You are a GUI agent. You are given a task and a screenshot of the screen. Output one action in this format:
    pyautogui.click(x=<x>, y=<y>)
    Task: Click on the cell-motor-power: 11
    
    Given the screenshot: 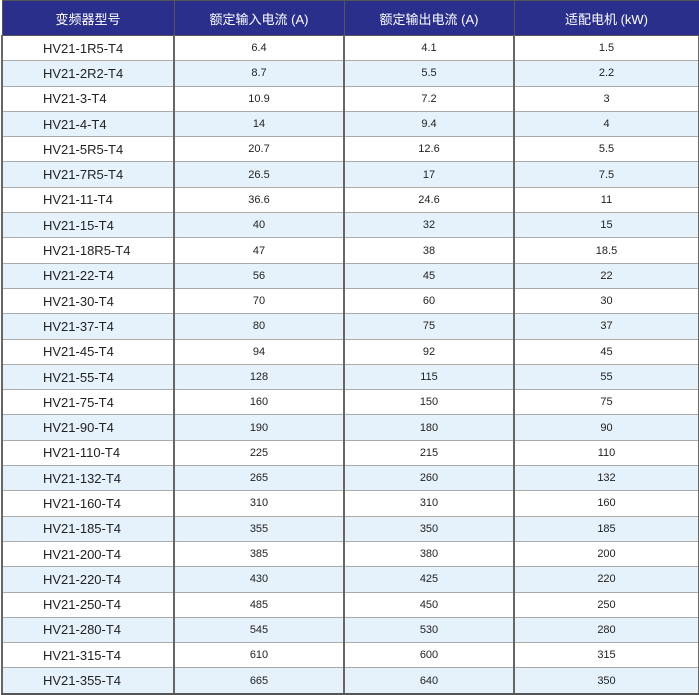 What is the action you would take?
    pyautogui.click(x=606, y=200)
    